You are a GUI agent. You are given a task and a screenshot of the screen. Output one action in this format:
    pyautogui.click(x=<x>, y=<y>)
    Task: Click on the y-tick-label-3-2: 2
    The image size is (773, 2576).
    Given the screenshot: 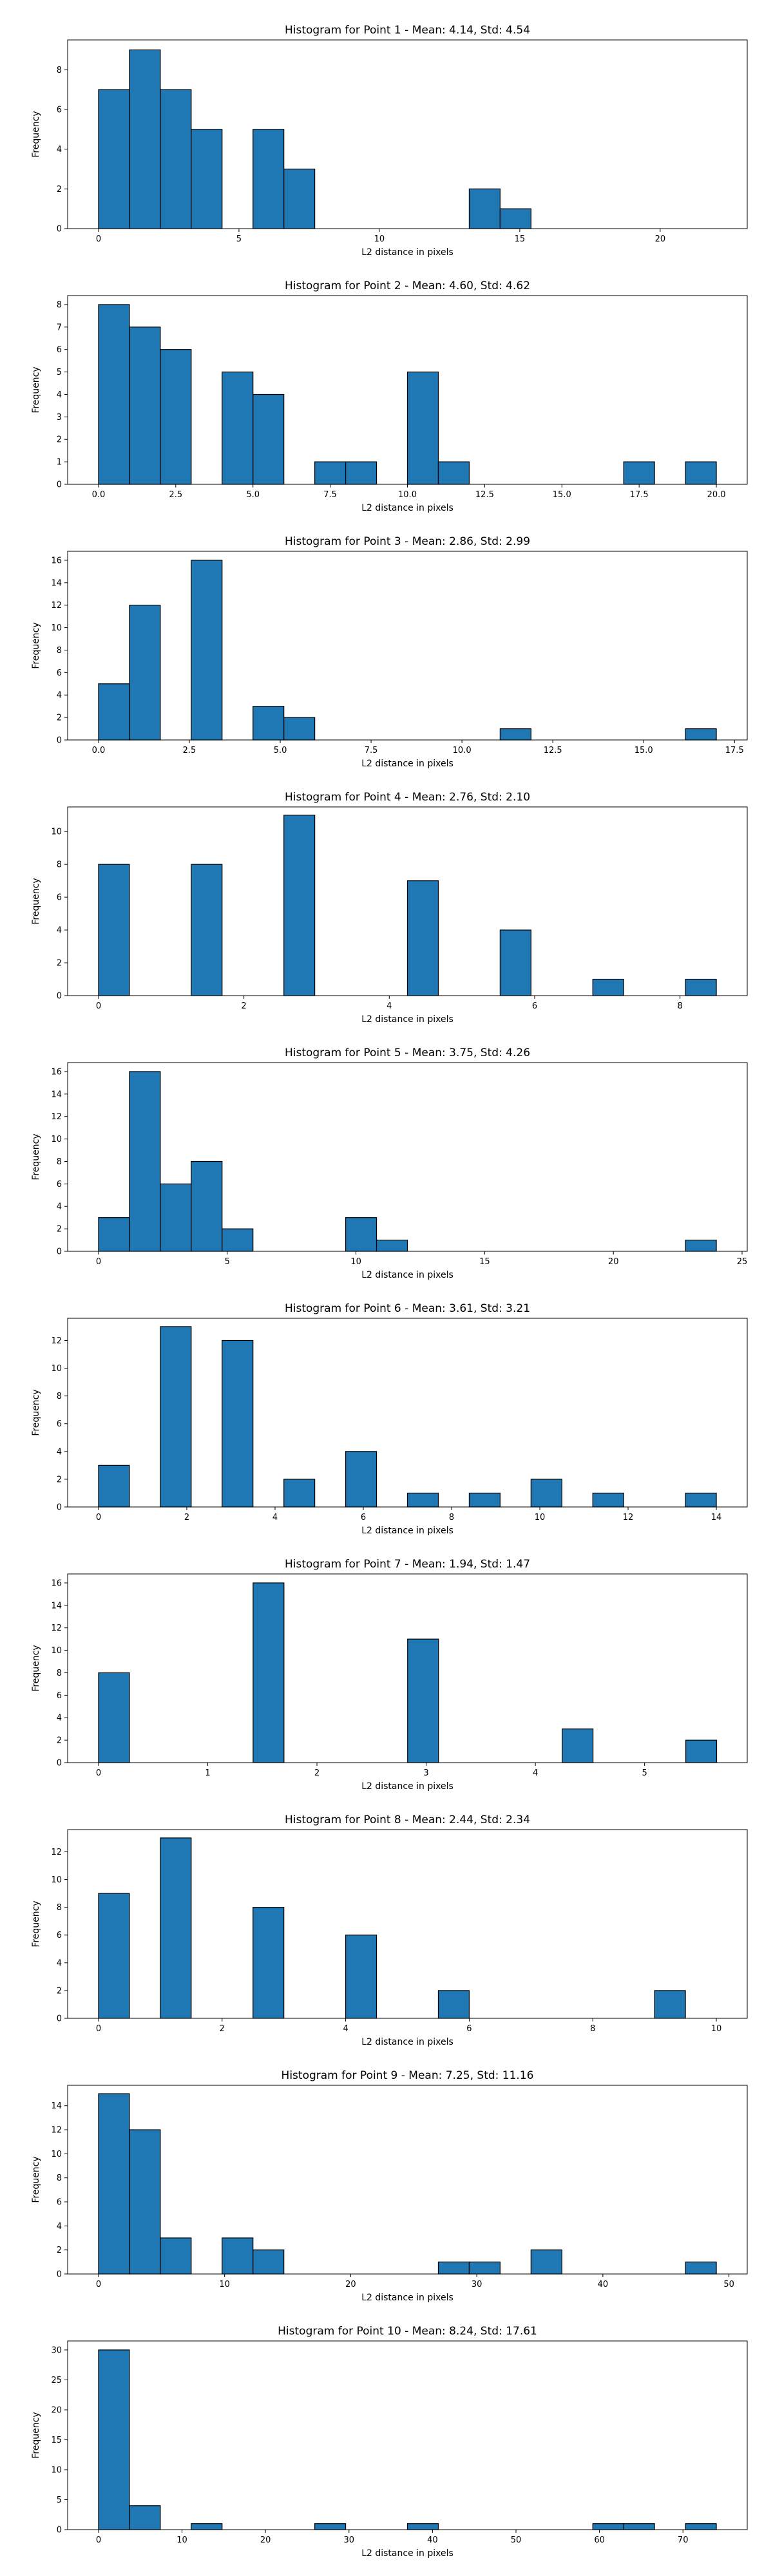 What is the action you would take?
    pyautogui.click(x=59, y=718)
    